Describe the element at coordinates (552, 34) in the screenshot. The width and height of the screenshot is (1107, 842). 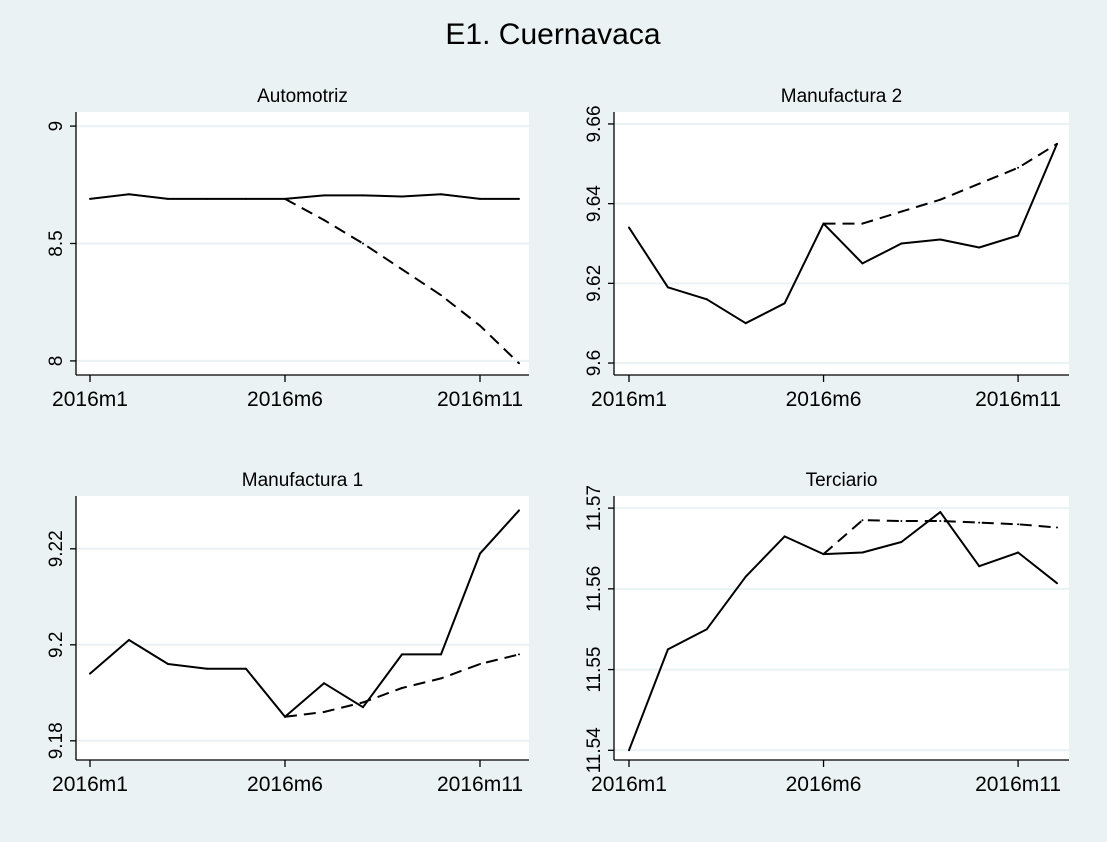
I see `figure-title: E1. Cuernavaca` at that location.